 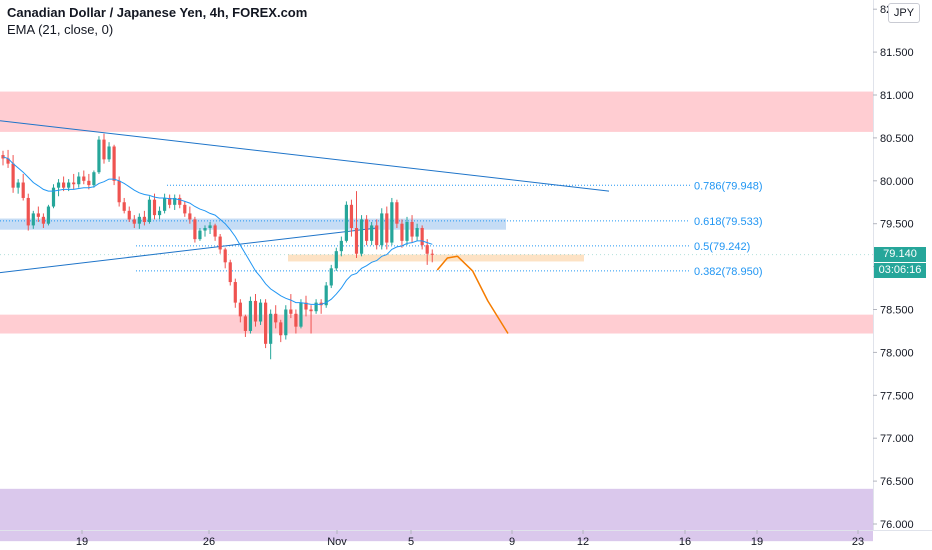 What do you see at coordinates (722, 247) in the screenshot?
I see `fib-level-label: 0.5(79.242)` at bounding box center [722, 247].